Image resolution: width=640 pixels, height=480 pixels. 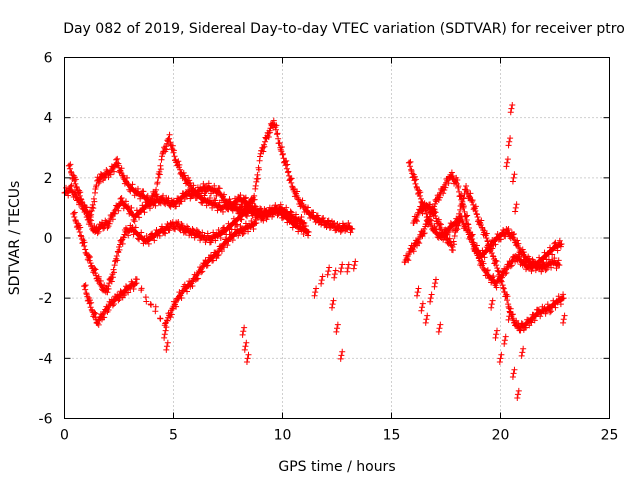 What do you see at coordinates (48, 59) in the screenshot?
I see `y-tick-label: 6` at bounding box center [48, 59].